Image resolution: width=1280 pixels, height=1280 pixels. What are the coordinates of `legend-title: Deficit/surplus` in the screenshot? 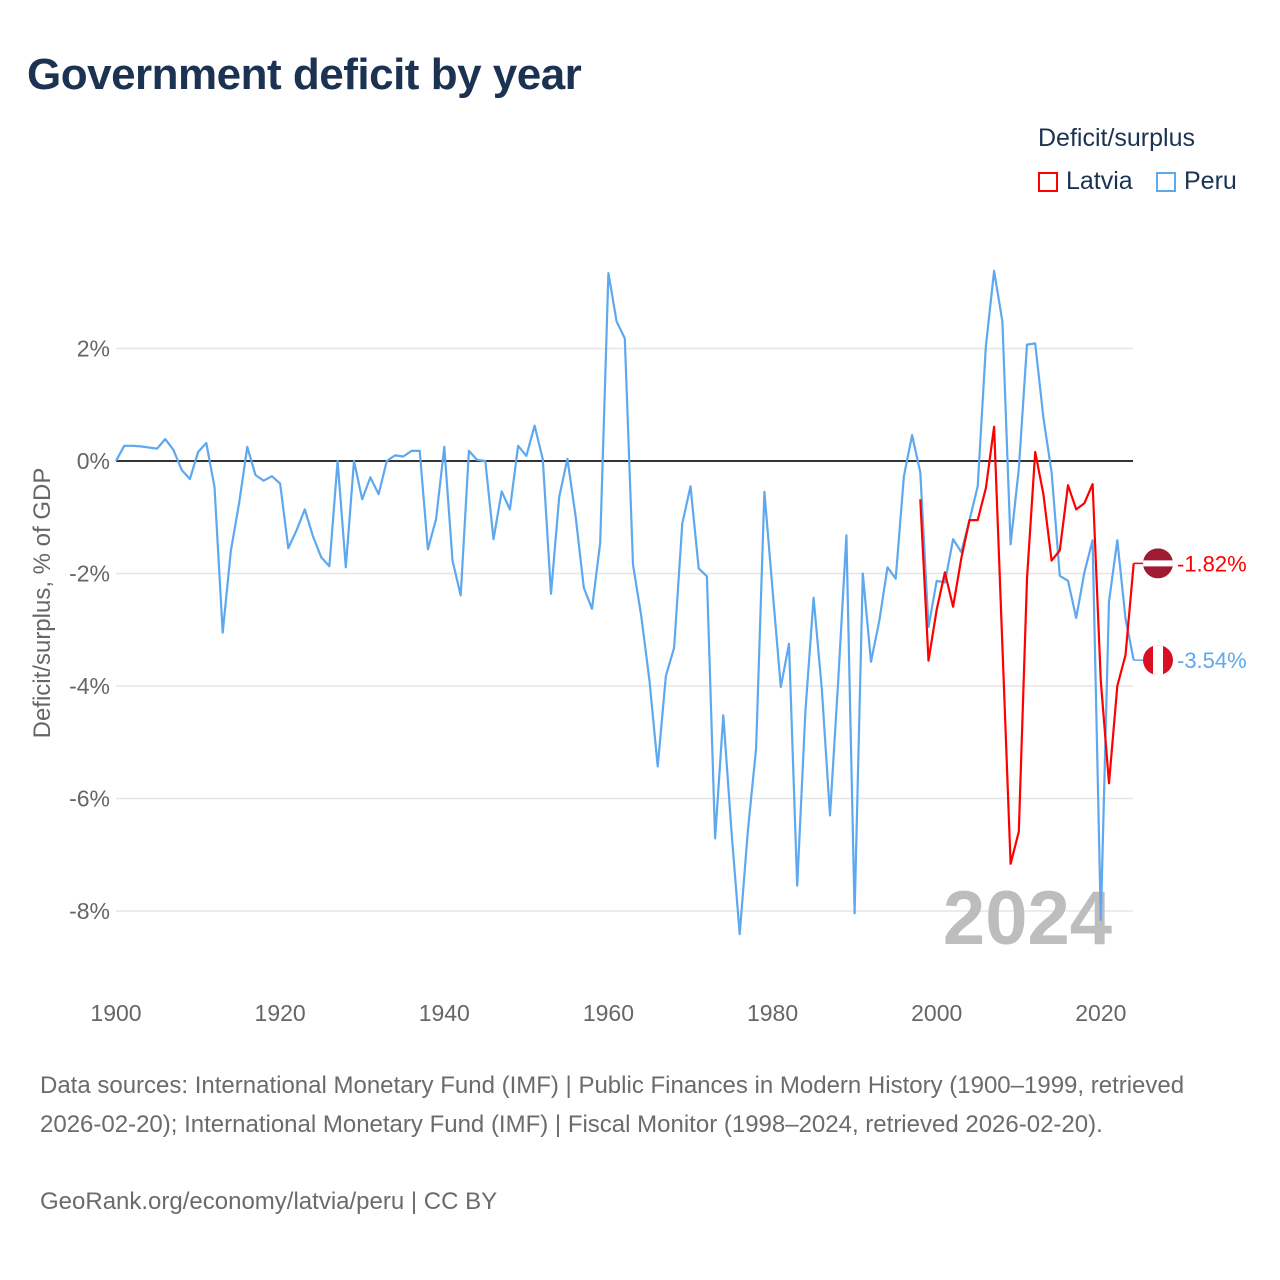 It's located at (1116, 138).